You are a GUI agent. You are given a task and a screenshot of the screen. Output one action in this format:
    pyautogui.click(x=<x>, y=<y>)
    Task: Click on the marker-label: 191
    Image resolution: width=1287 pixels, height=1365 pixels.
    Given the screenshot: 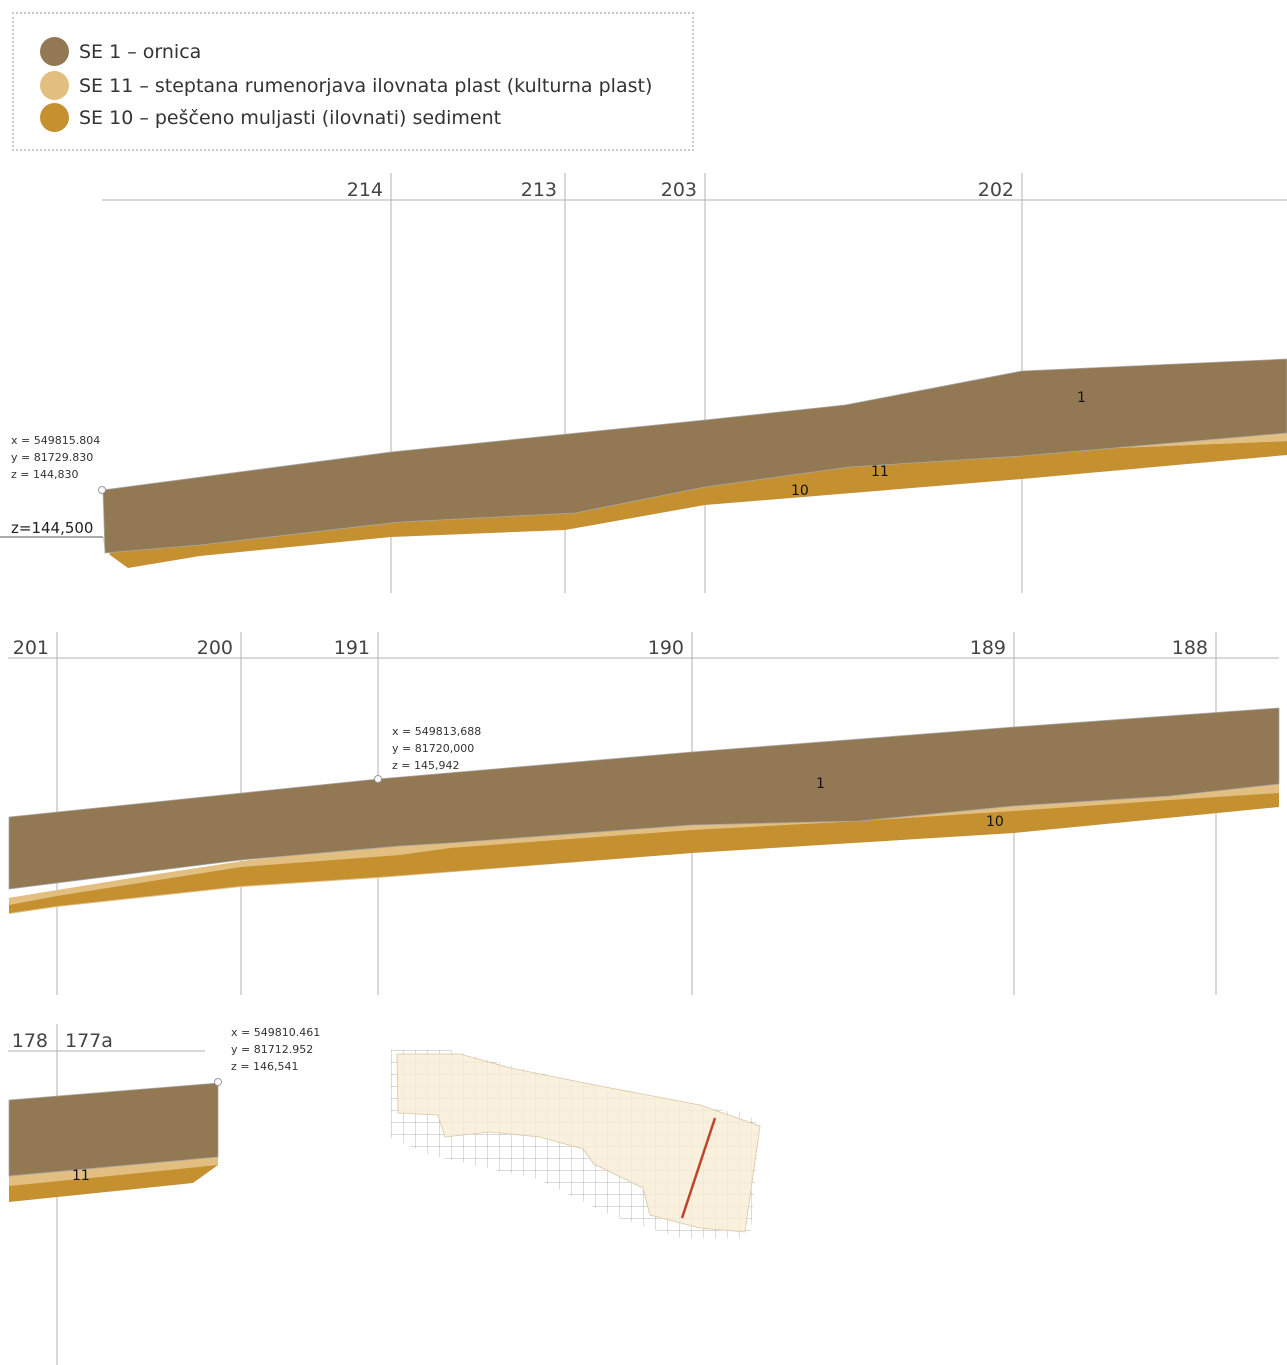 What is the action you would take?
    pyautogui.click(x=352, y=648)
    